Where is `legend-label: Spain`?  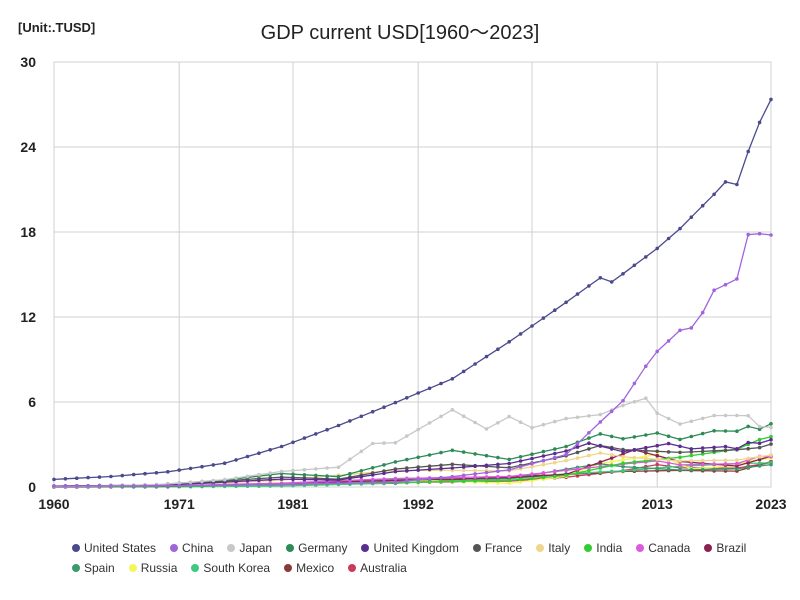 legend-label: Spain is located at coordinates (99, 568).